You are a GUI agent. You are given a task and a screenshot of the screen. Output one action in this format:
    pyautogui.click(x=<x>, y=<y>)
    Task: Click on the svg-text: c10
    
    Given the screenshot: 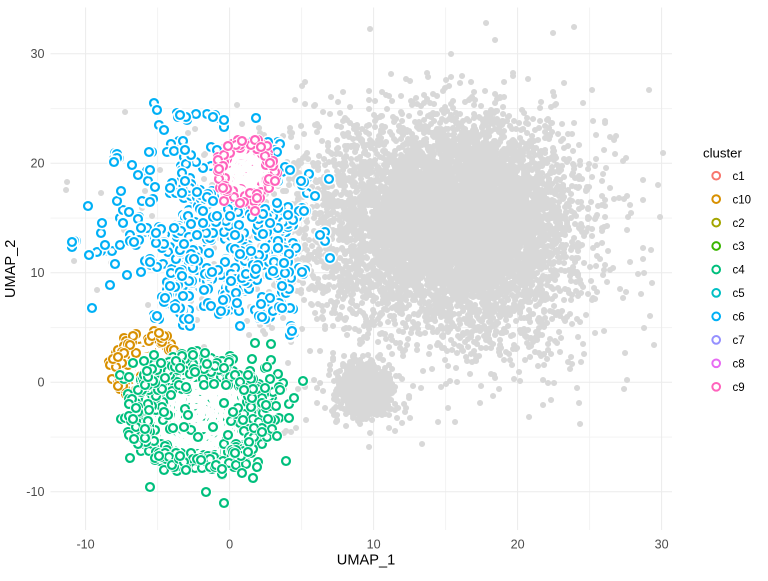 What is the action you would take?
    pyautogui.click(x=742, y=200)
    